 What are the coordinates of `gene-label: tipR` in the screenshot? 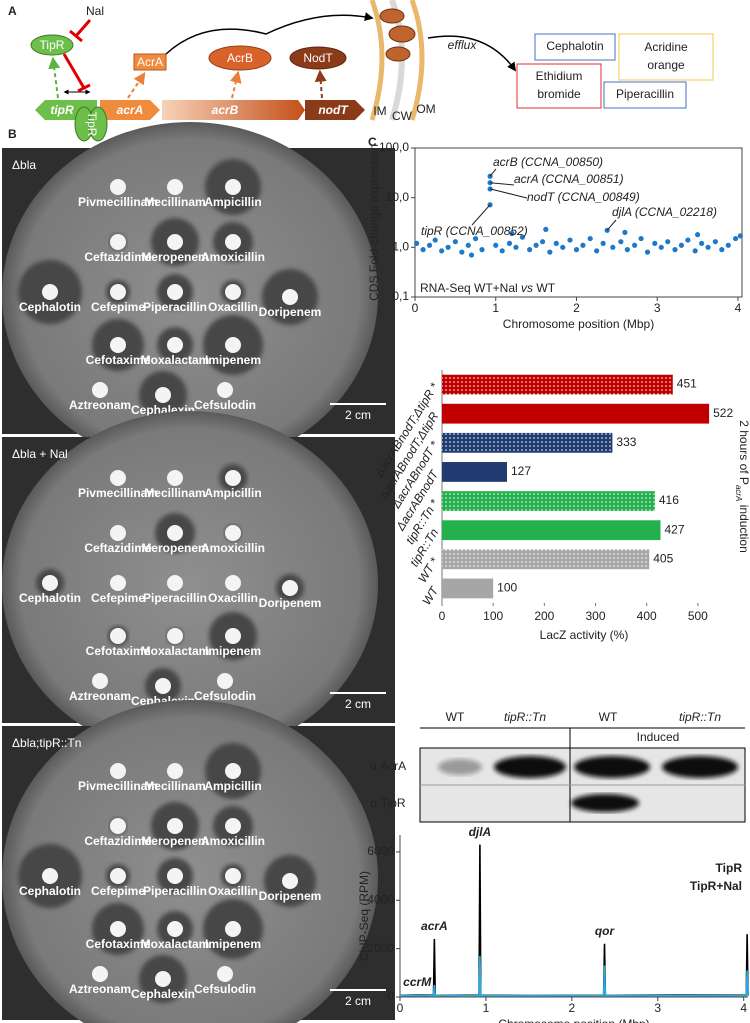 It's located at (62, 110).